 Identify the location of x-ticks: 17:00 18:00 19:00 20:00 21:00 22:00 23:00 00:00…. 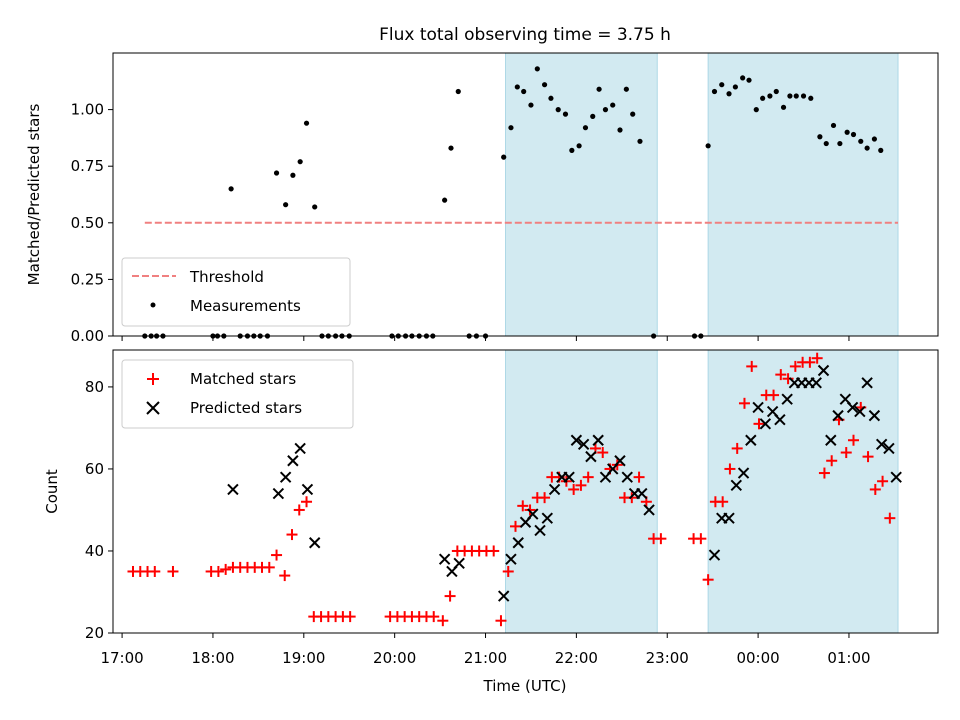
(485, 650).